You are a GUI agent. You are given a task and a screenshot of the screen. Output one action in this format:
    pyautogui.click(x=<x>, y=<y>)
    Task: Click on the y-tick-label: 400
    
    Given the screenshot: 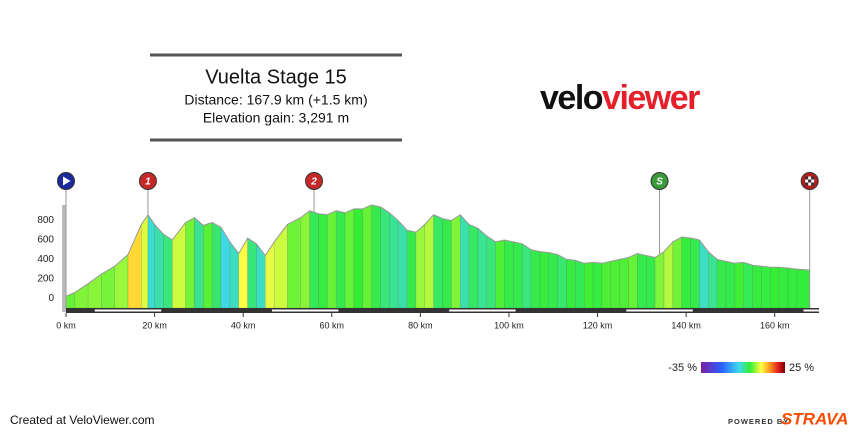 What is the action you would take?
    pyautogui.click(x=45, y=259)
    